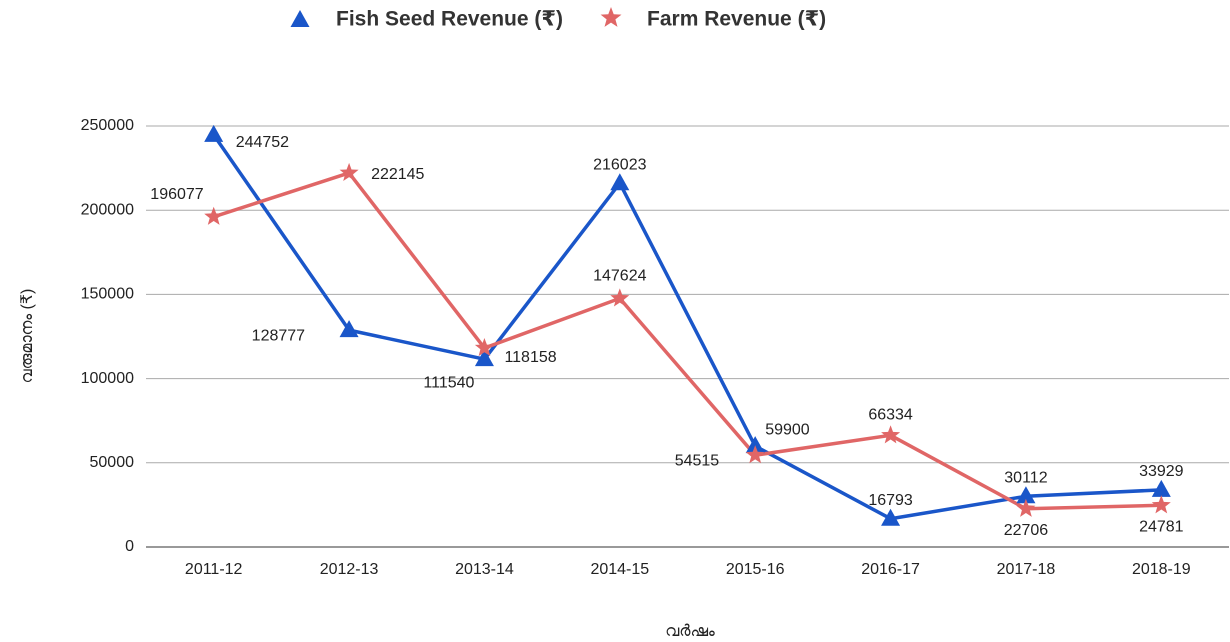 The height and width of the screenshot is (642, 1230). Describe the element at coordinates (1161, 526) in the screenshot. I see `data-label: 24781` at that location.